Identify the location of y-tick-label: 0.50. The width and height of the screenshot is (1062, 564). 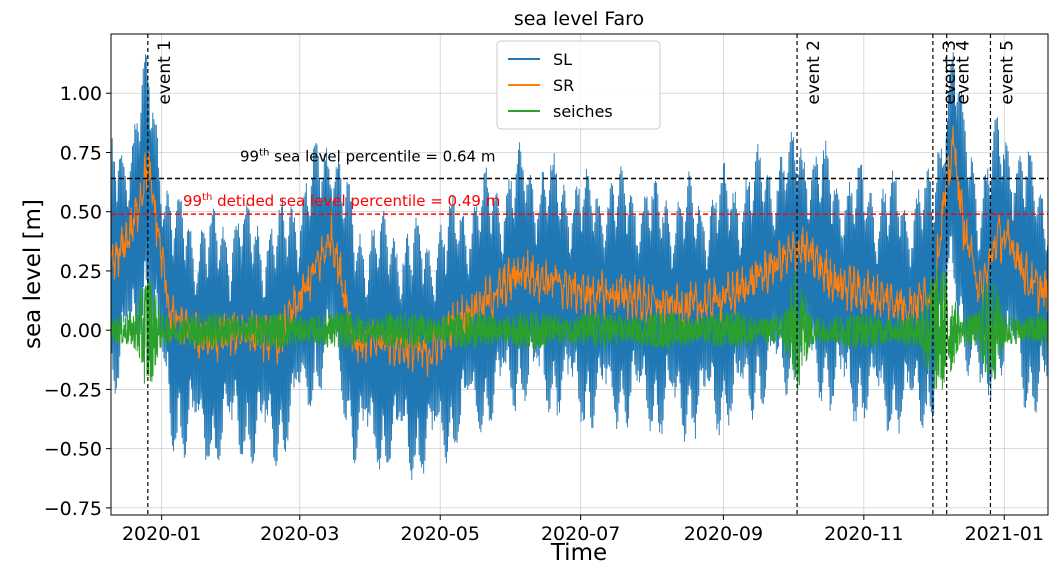
(81, 213).